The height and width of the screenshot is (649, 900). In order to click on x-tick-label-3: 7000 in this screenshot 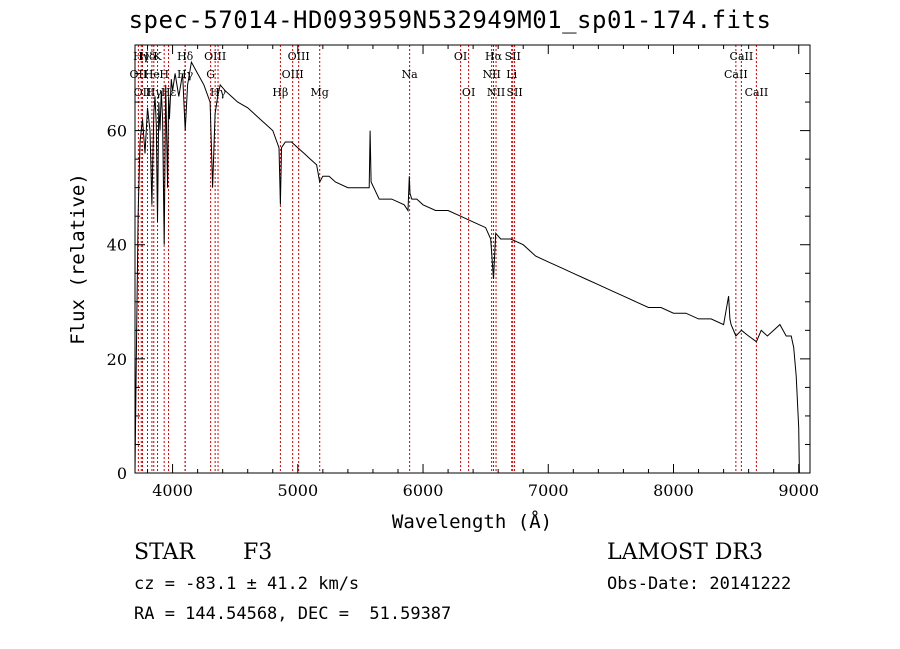, I will do `click(548, 490)`.